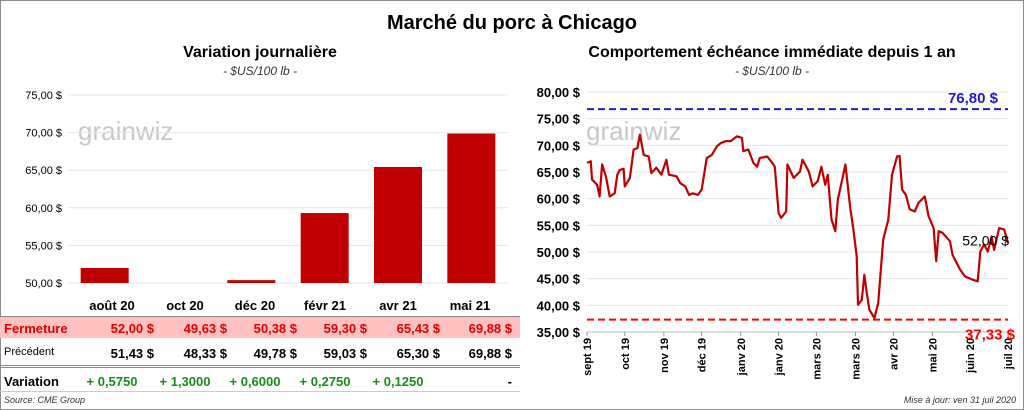  Describe the element at coordinates (31, 381) in the screenshot. I see `row-label: Variation` at that location.